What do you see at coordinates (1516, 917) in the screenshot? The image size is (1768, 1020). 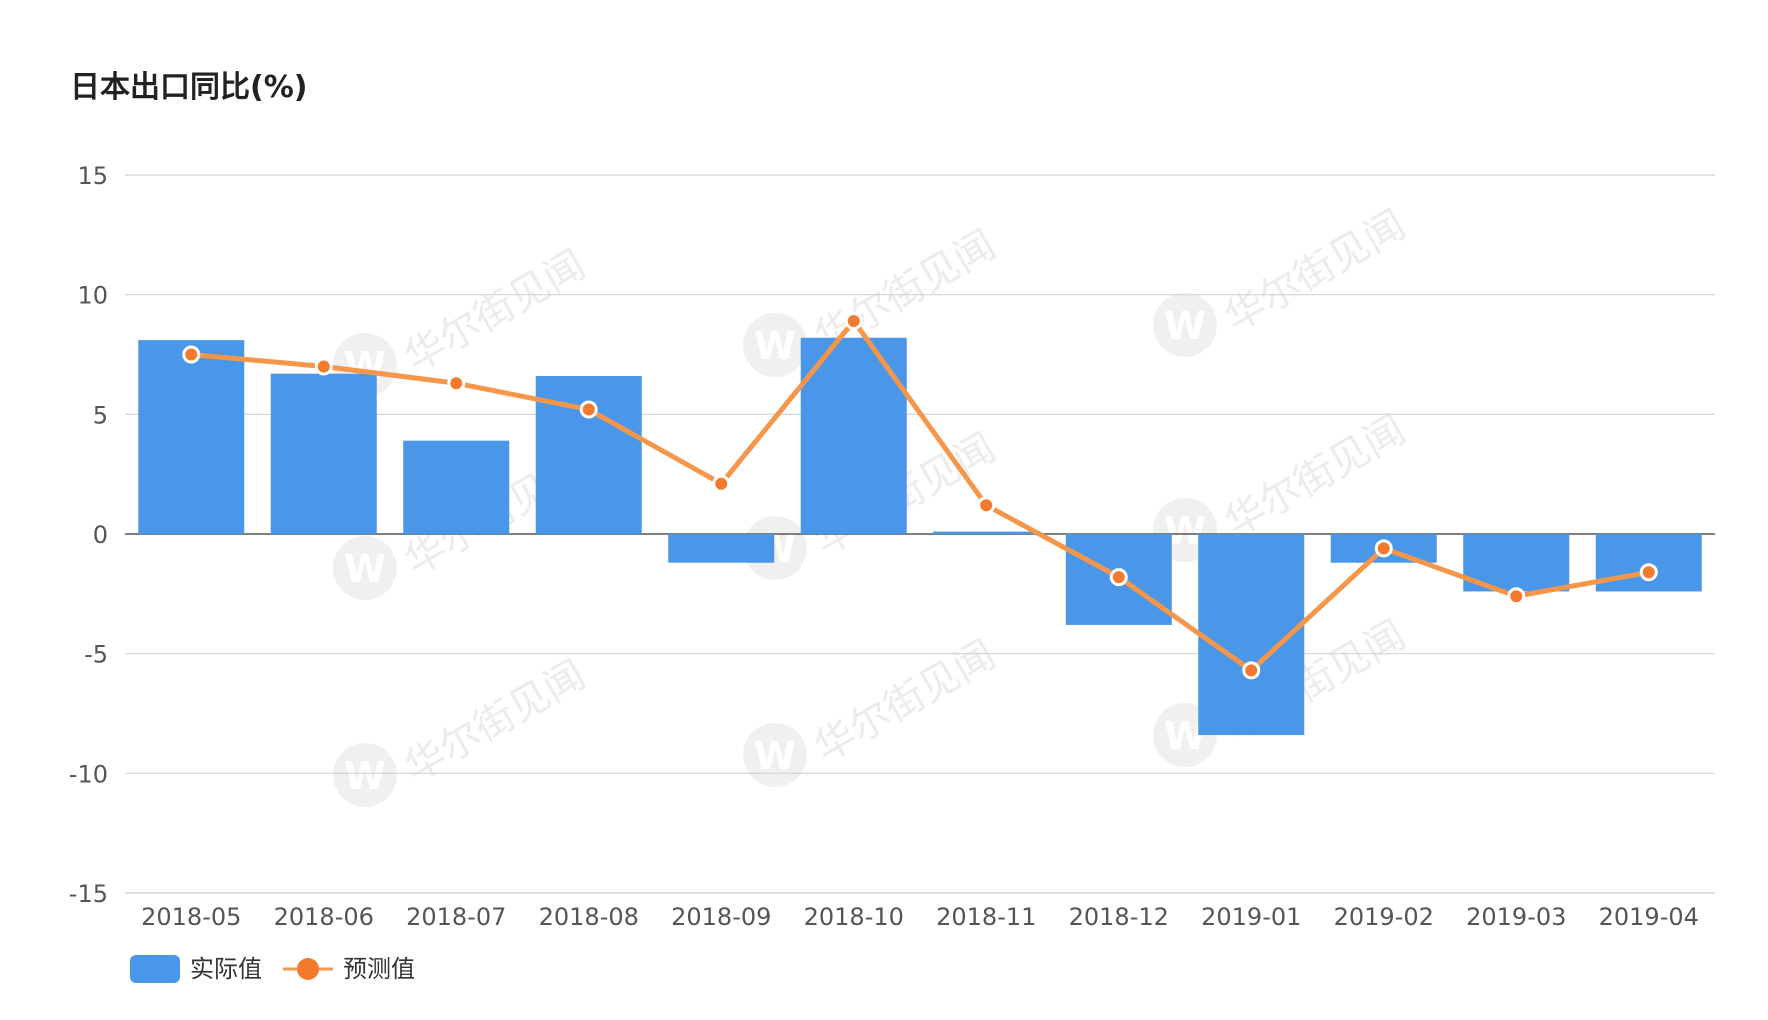 I see `x-tick-label: 2019-03` at bounding box center [1516, 917].